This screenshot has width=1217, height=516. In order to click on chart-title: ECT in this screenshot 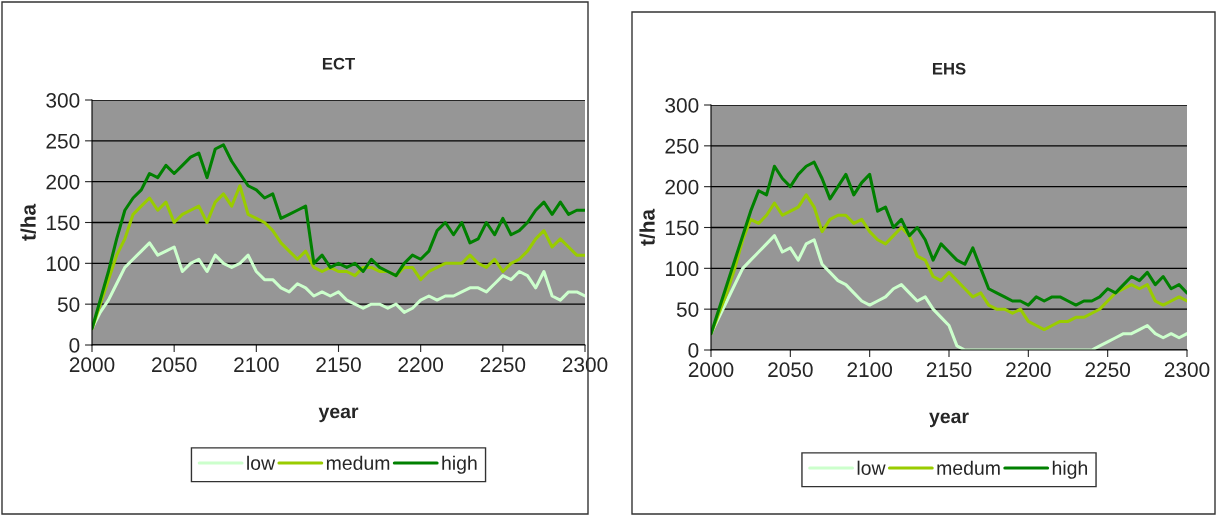, I will do `click(338, 63)`.